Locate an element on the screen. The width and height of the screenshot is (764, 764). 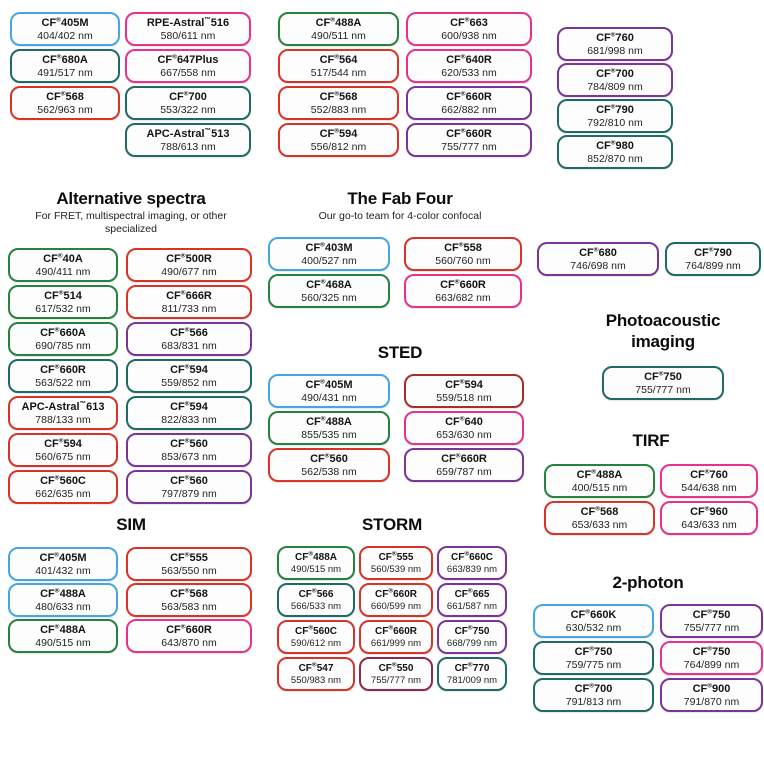
dye-badge: CF®640R 620/533 nm is located at coordinates (469, 66).